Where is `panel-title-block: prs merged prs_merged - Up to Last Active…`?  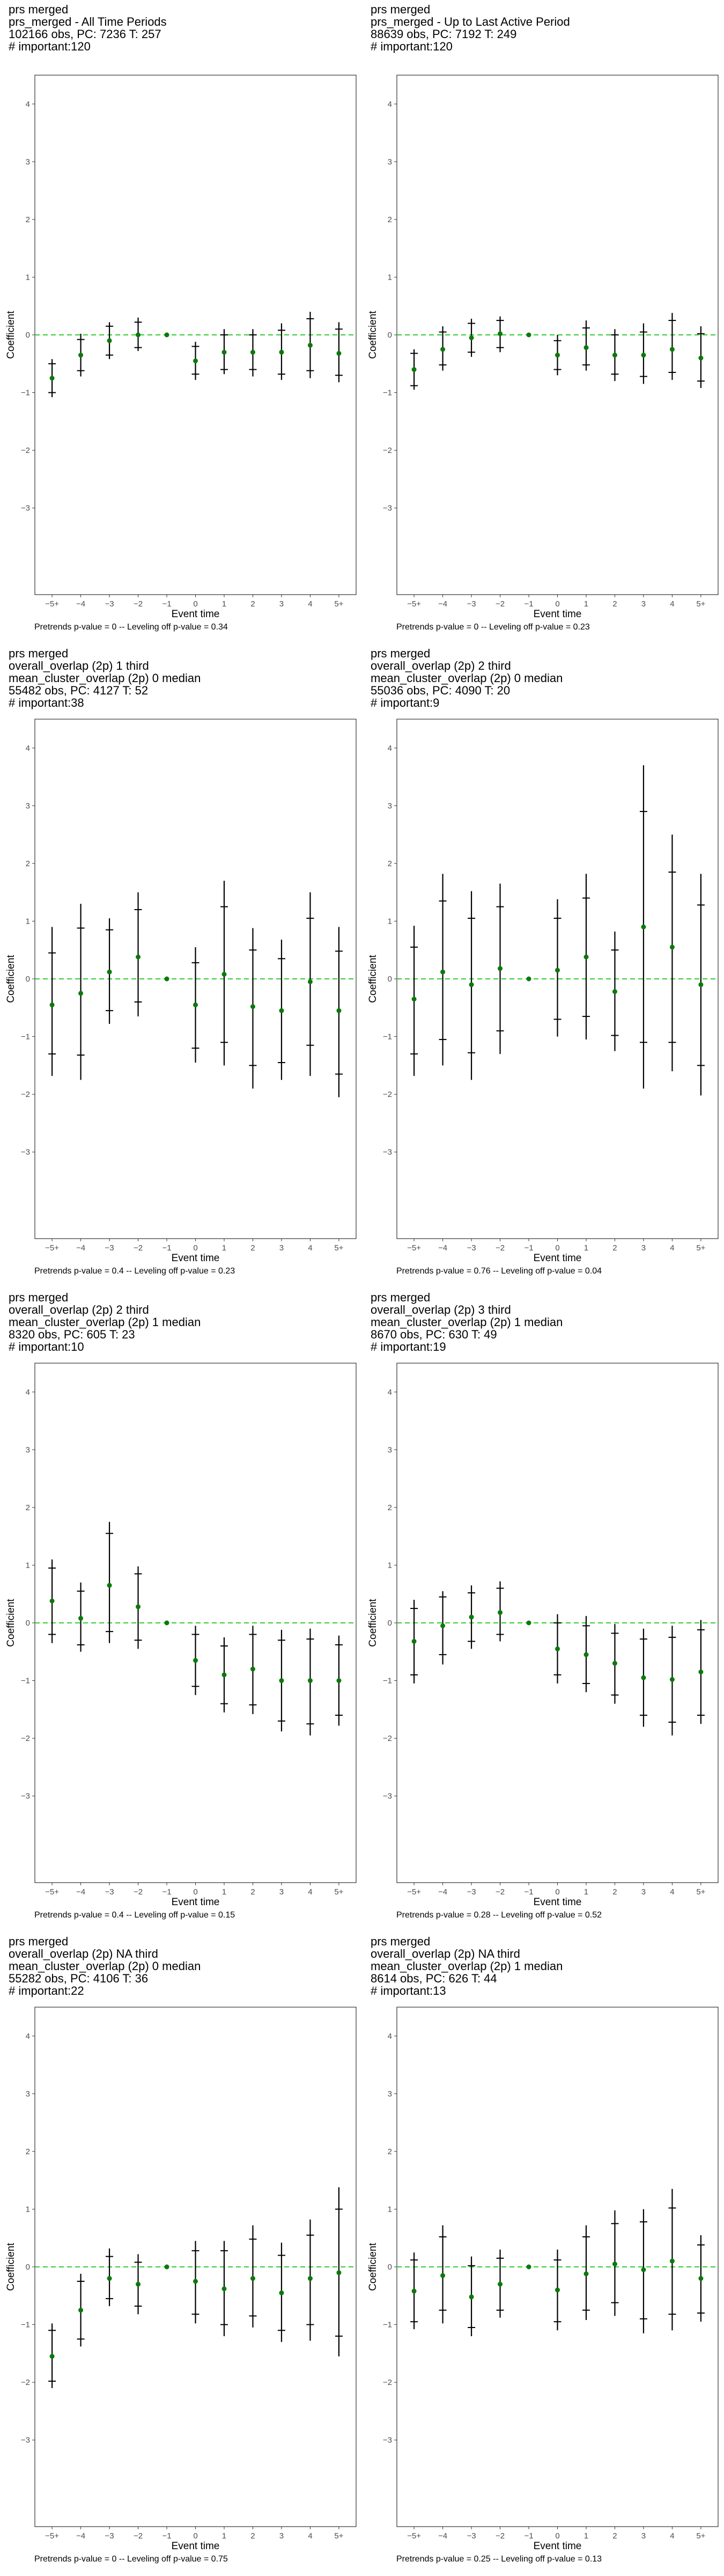 panel-title-block: prs merged prs_merged - Up to Last Active… is located at coordinates (470, 28).